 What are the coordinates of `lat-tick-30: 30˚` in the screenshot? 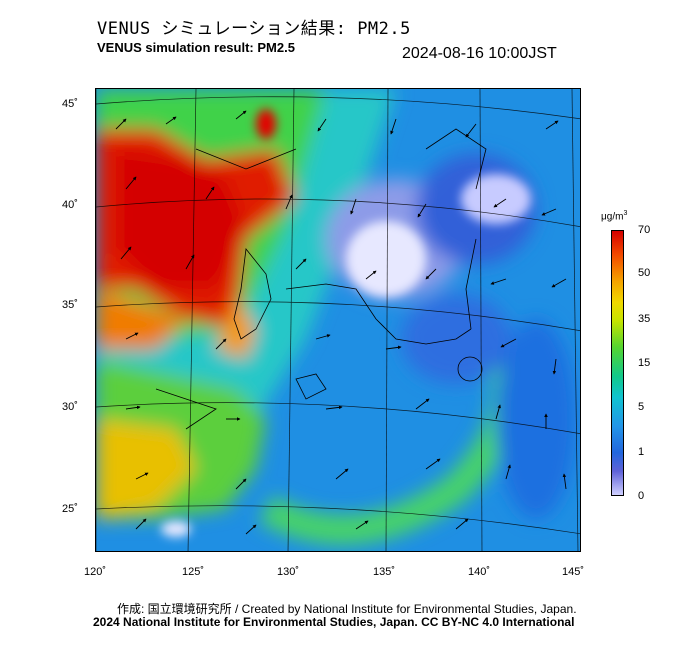 It's located at (70, 407).